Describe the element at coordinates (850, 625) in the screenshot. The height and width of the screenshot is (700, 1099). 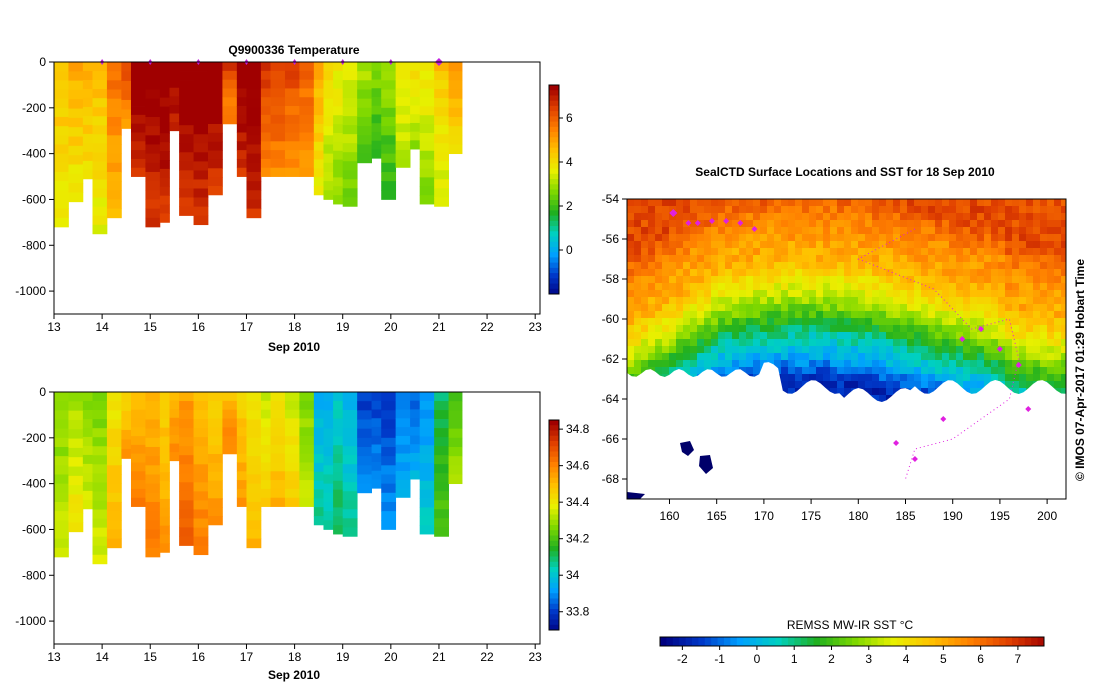
I see `sst-colorbar-label: REMSS MW-IR SST °C` at that location.